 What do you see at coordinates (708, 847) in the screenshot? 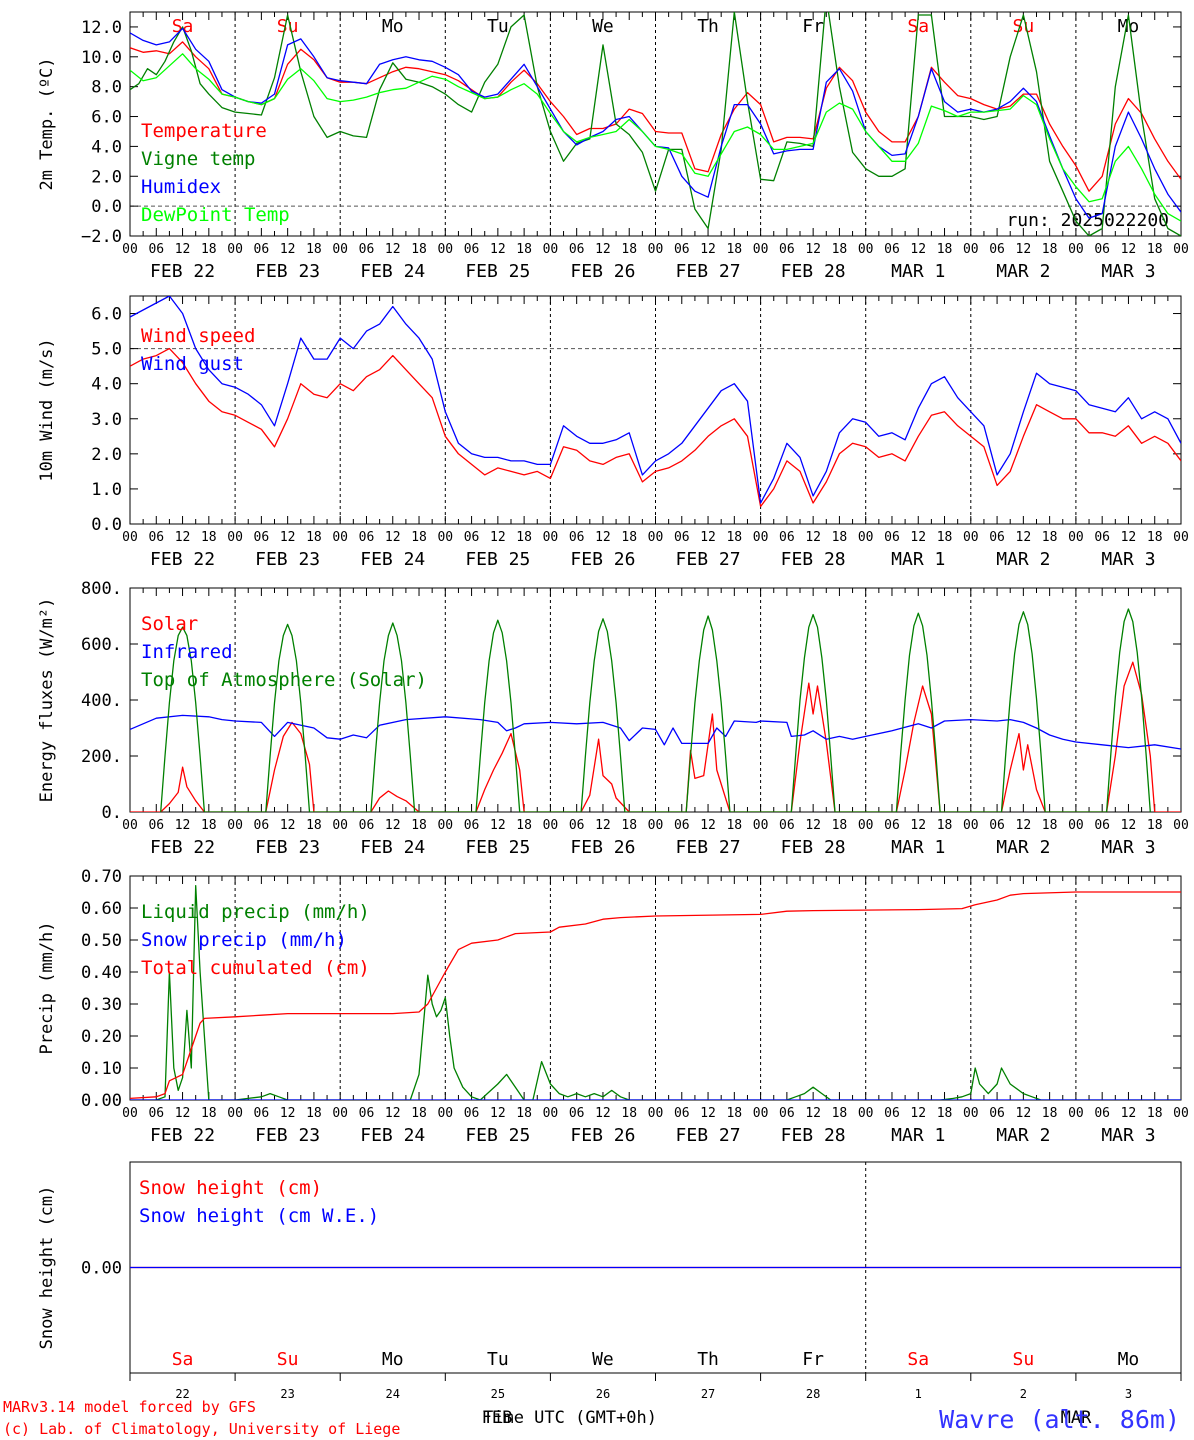
I see `day-label: FEB 27` at bounding box center [708, 847].